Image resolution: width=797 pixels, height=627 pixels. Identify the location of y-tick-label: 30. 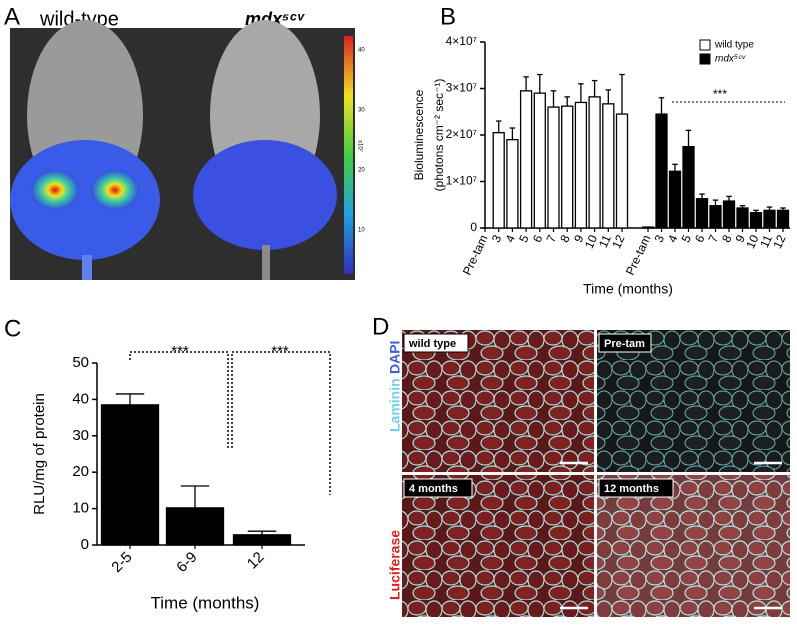
(80, 435).